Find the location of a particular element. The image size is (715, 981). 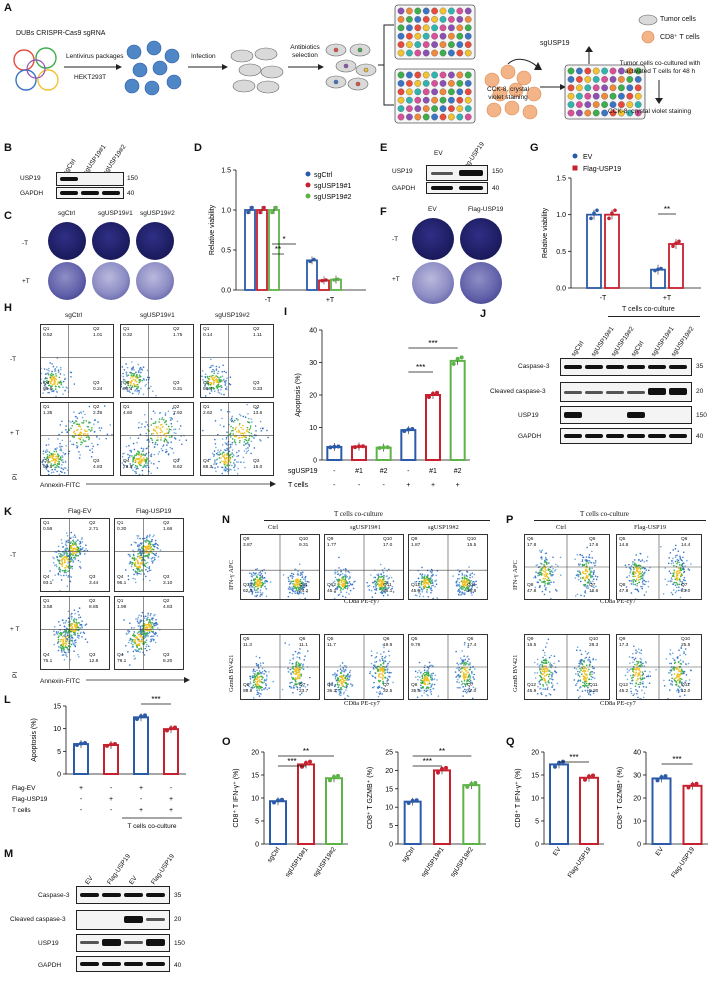

a-infection: Infection is located at coordinates (203, 56).